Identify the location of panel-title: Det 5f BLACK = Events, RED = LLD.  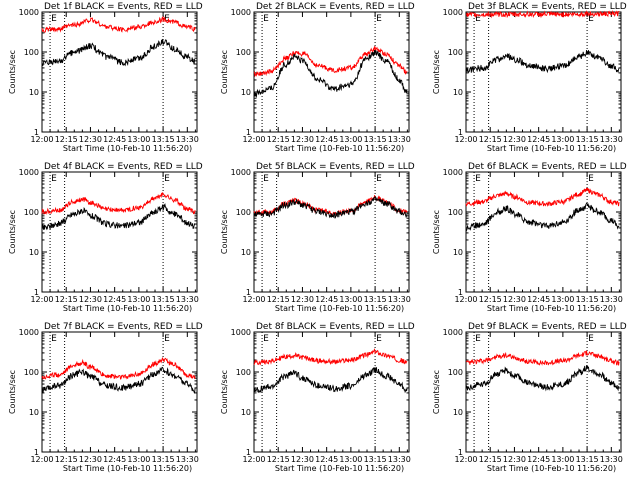
(335, 167).